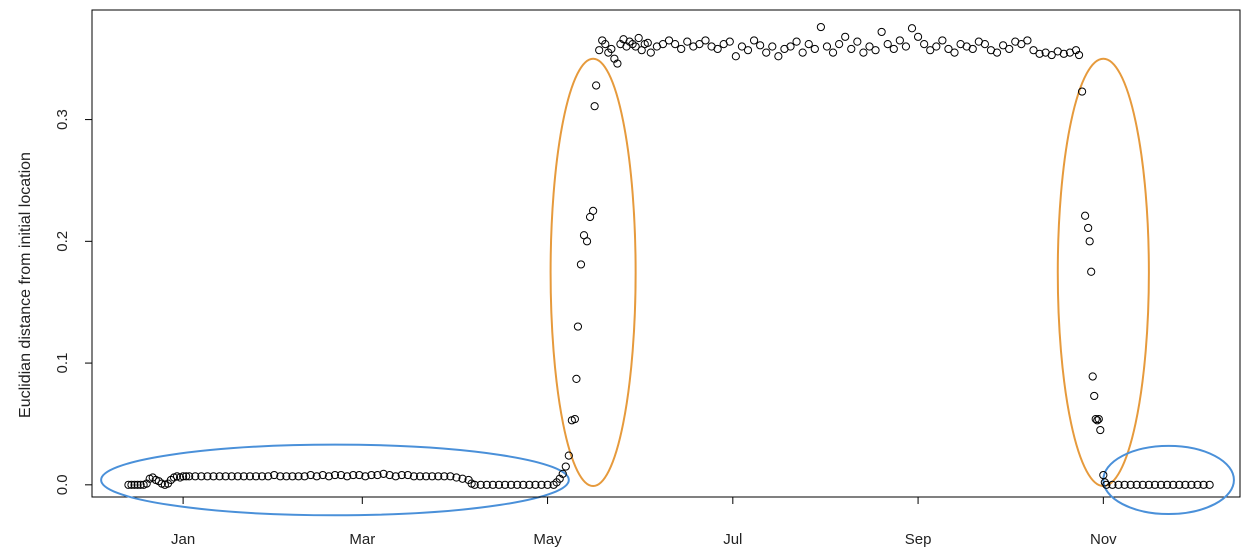 This screenshot has width=1249, height=550. I want to click on y-tick-label: 0.2, so click(62, 241).